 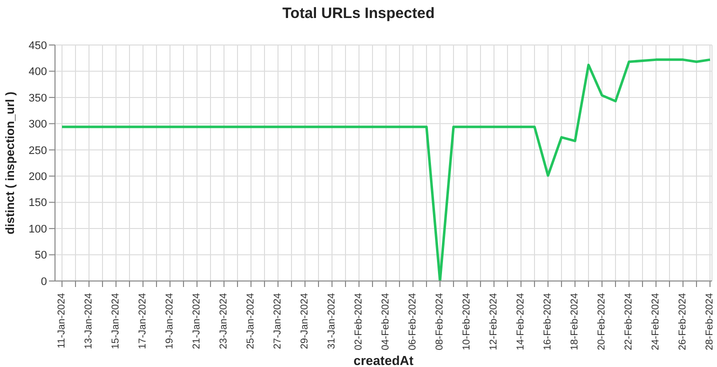 What do you see at coordinates (37, 229) in the screenshot?
I see `y-tick-label: 100` at bounding box center [37, 229].